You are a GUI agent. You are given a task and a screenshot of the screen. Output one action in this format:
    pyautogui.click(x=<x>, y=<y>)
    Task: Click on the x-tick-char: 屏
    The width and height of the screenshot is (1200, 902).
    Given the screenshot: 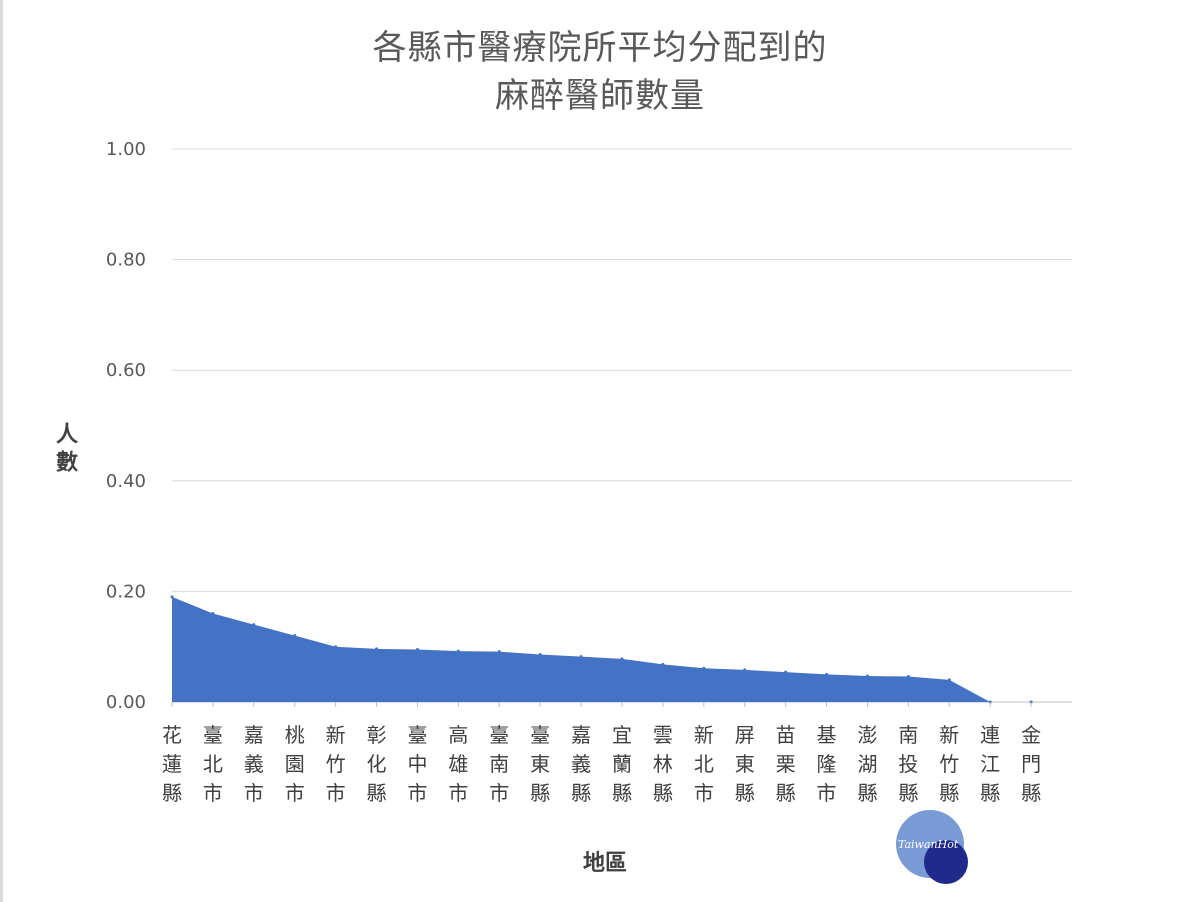 What is the action you would take?
    pyautogui.click(x=745, y=735)
    